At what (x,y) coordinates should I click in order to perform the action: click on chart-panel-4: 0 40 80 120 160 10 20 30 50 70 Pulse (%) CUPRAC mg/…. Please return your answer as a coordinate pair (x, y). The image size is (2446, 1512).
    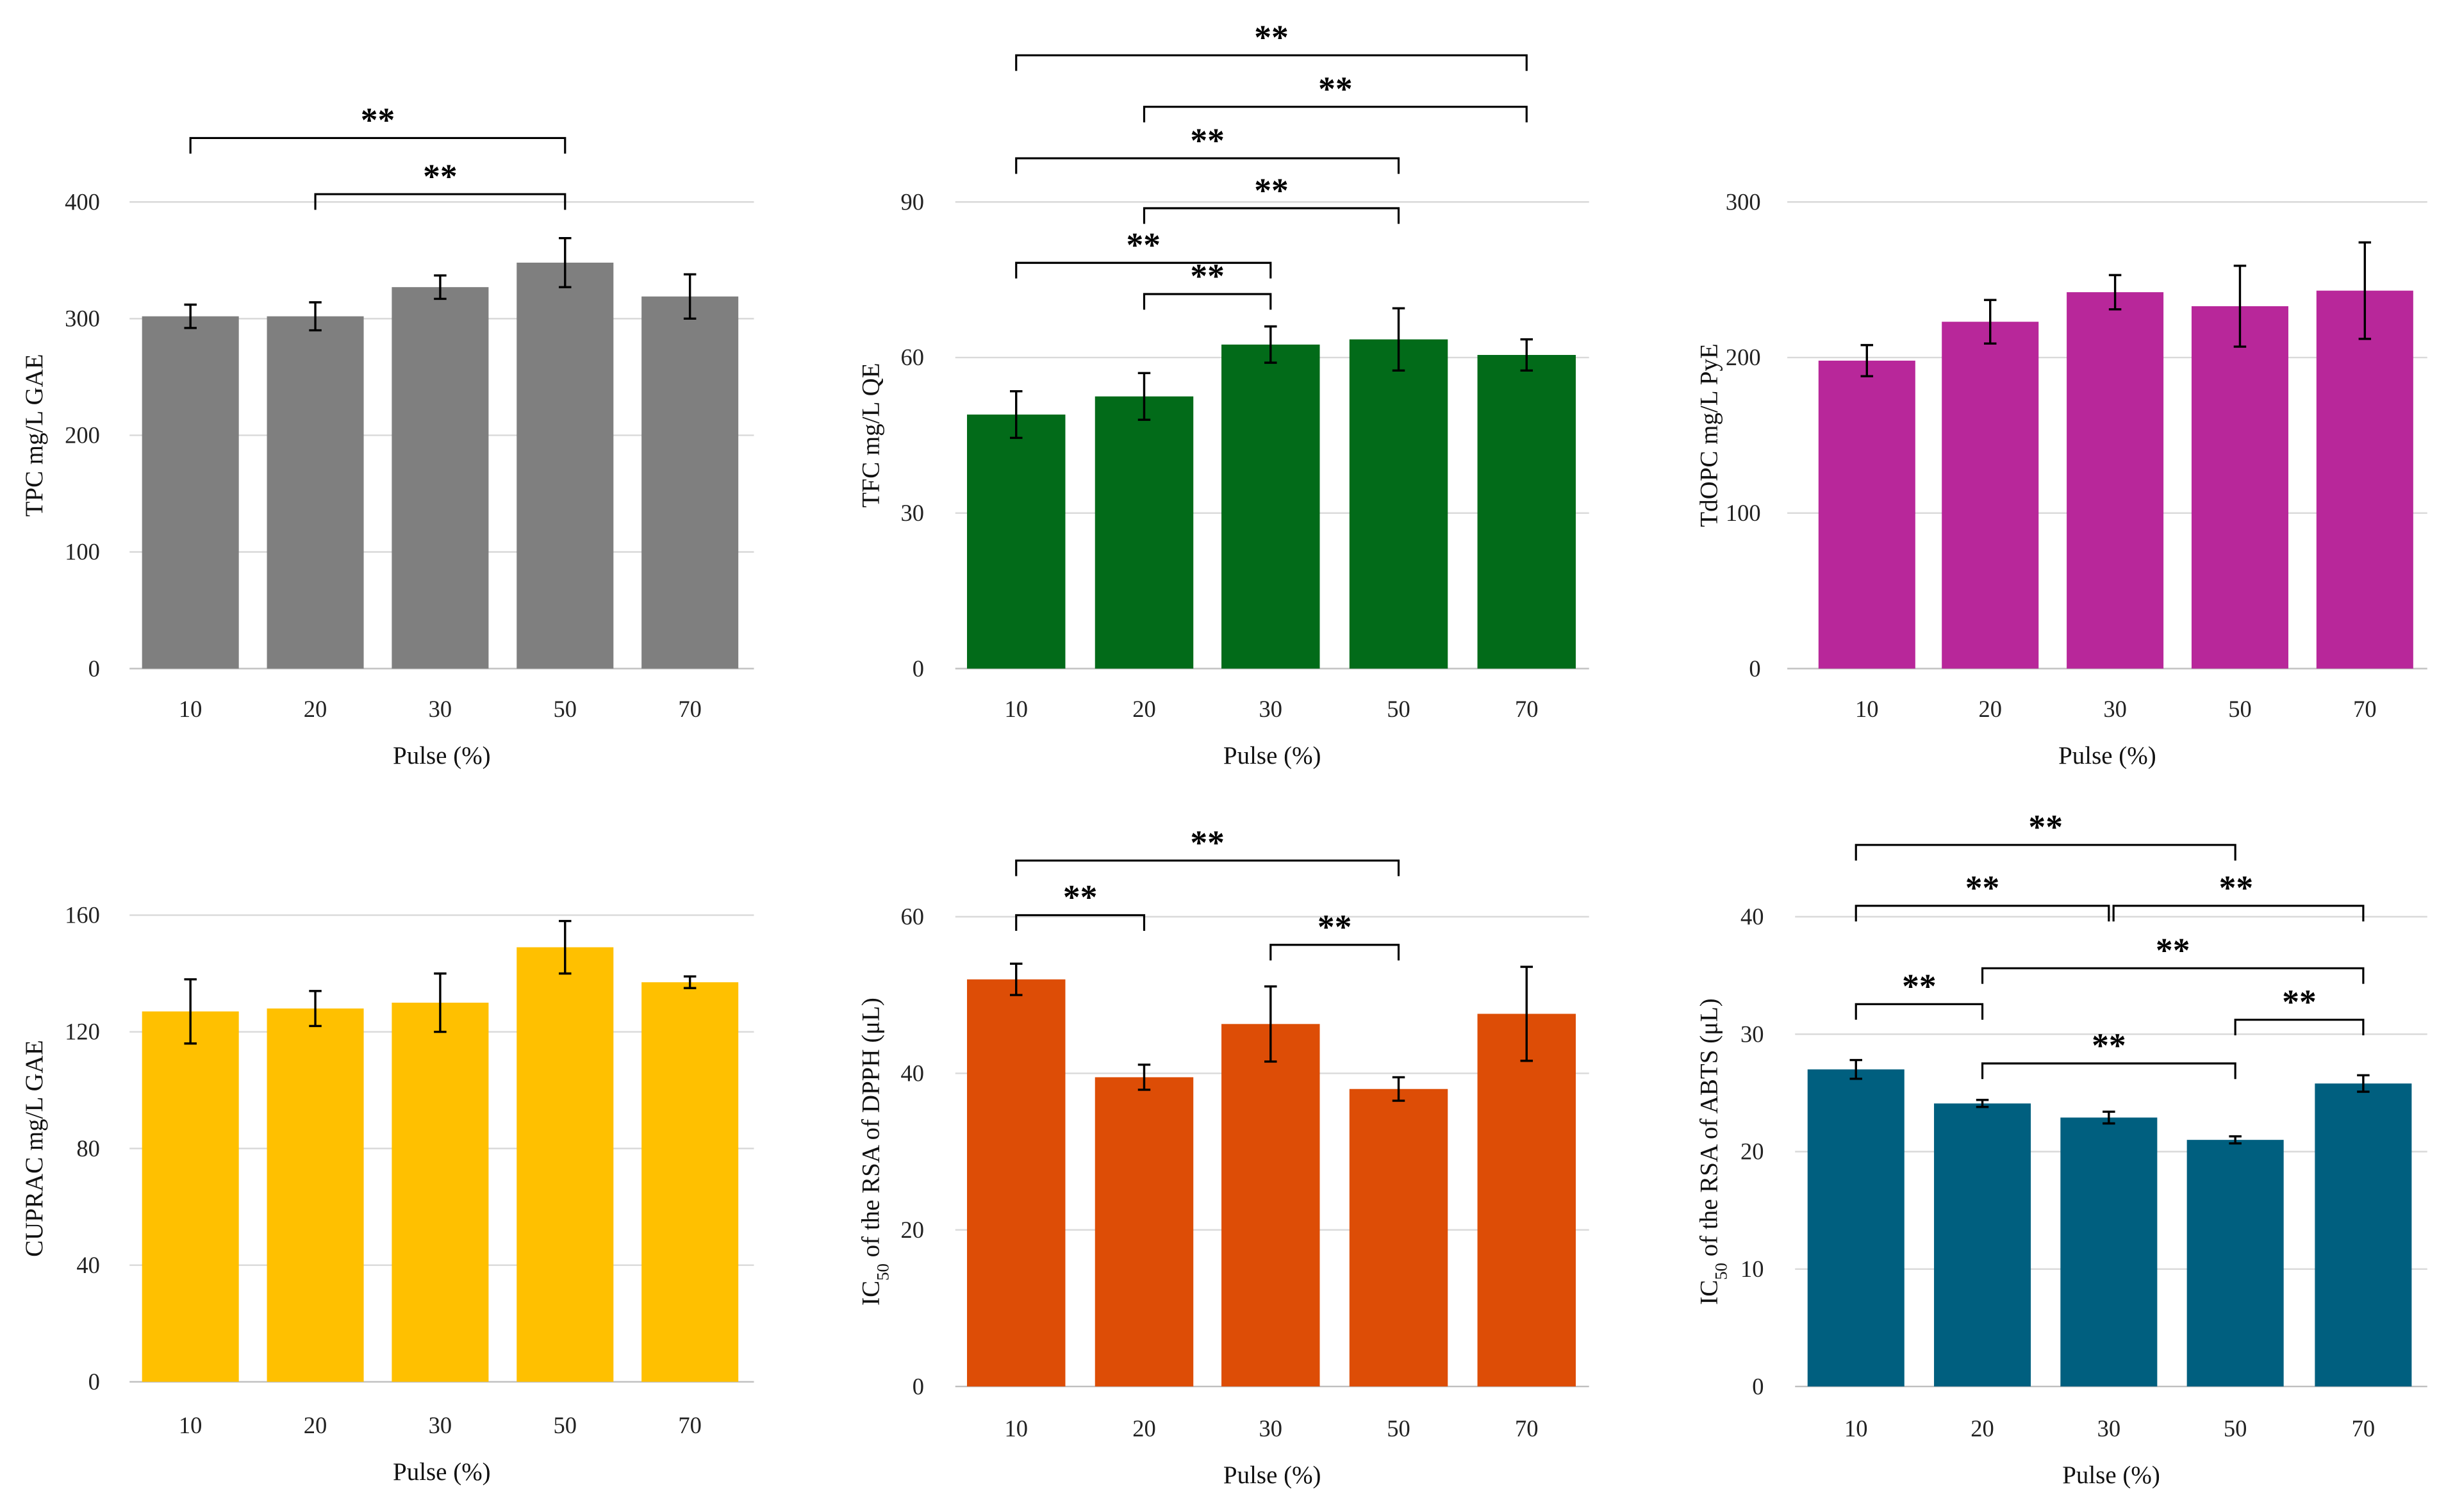
    Looking at the image, I should click on (387, 1194).